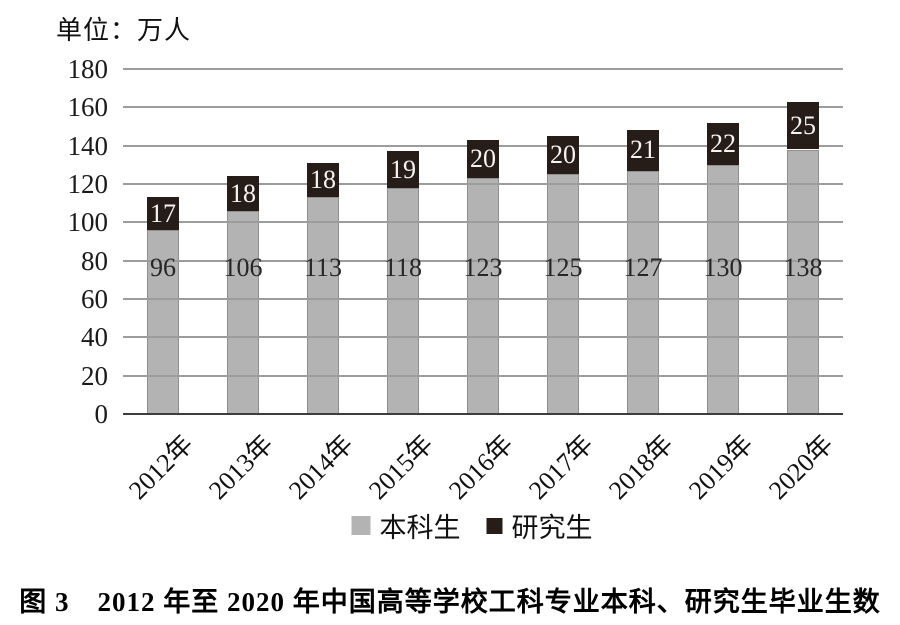 The height and width of the screenshot is (625, 900). Describe the element at coordinates (803, 267) in the screenshot. I see `bar-value-label-undergraduate: 138` at that location.